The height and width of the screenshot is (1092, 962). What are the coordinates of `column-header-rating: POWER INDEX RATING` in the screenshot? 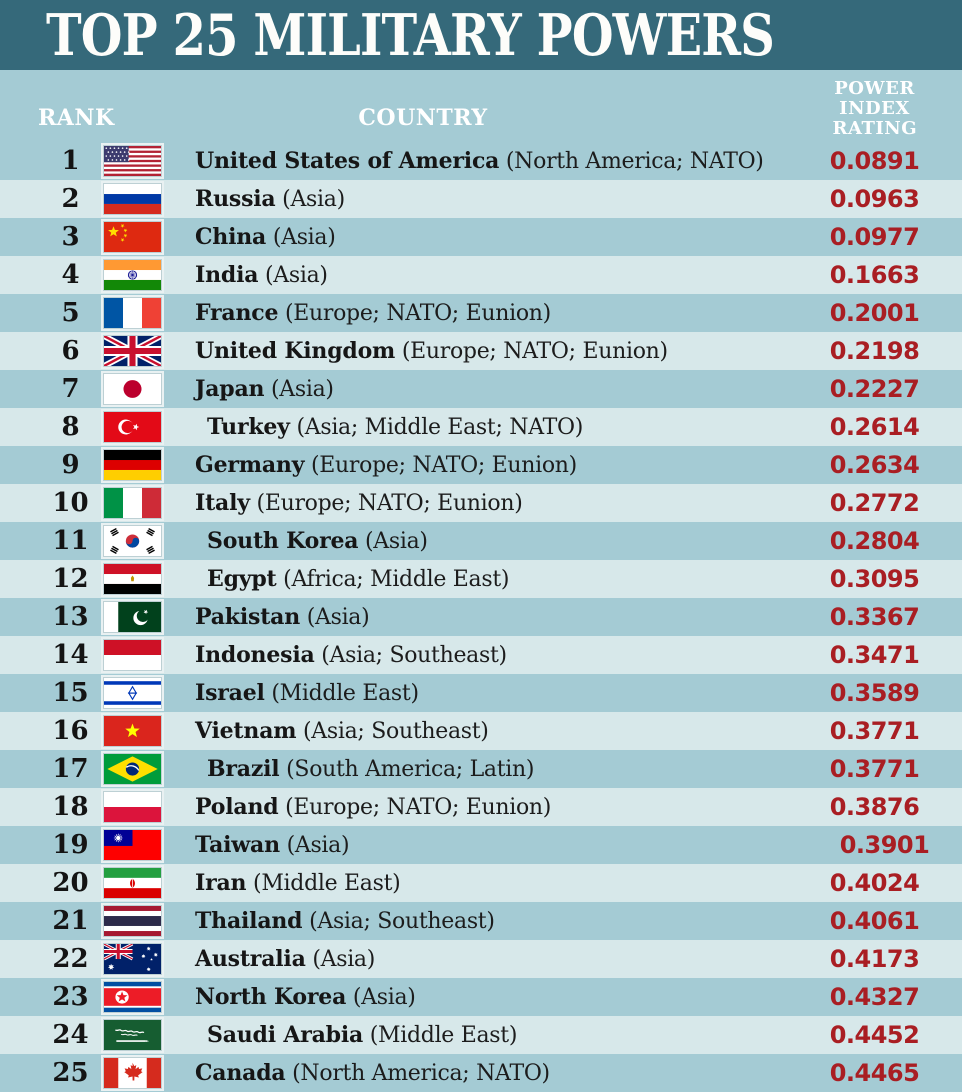 It's located at (874, 106).